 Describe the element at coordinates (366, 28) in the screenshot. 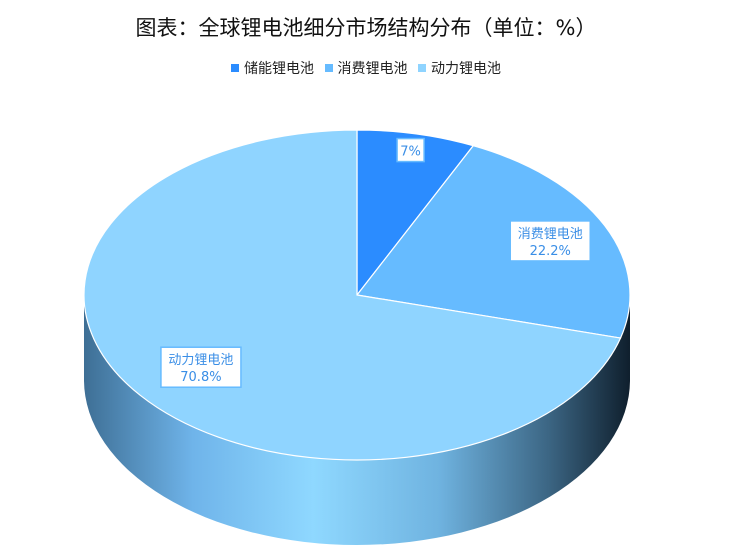

I see `chart-title: 图表：全球锂电池细分市场结构分布（单位：%）` at that location.